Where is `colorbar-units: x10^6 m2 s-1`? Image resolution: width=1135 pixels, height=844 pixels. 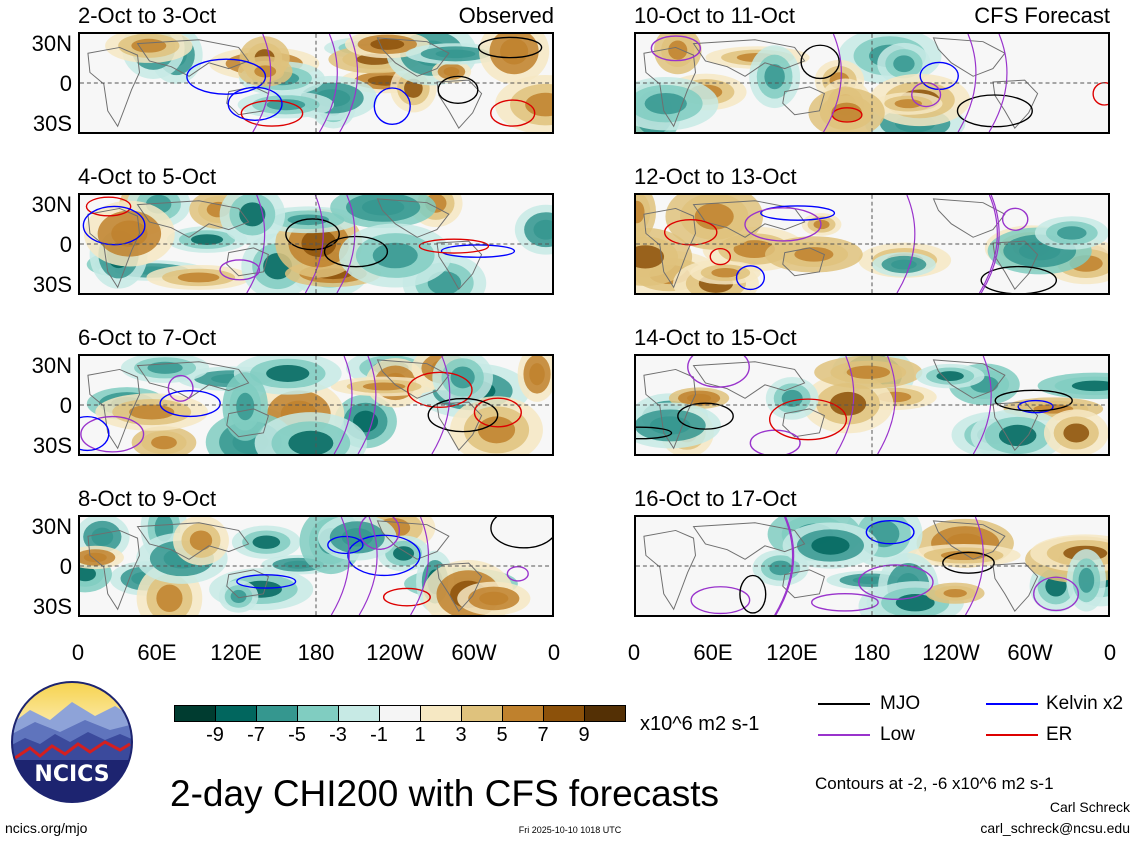
colorbar-units: x10^6 m2 s-1 is located at coordinates (700, 724).